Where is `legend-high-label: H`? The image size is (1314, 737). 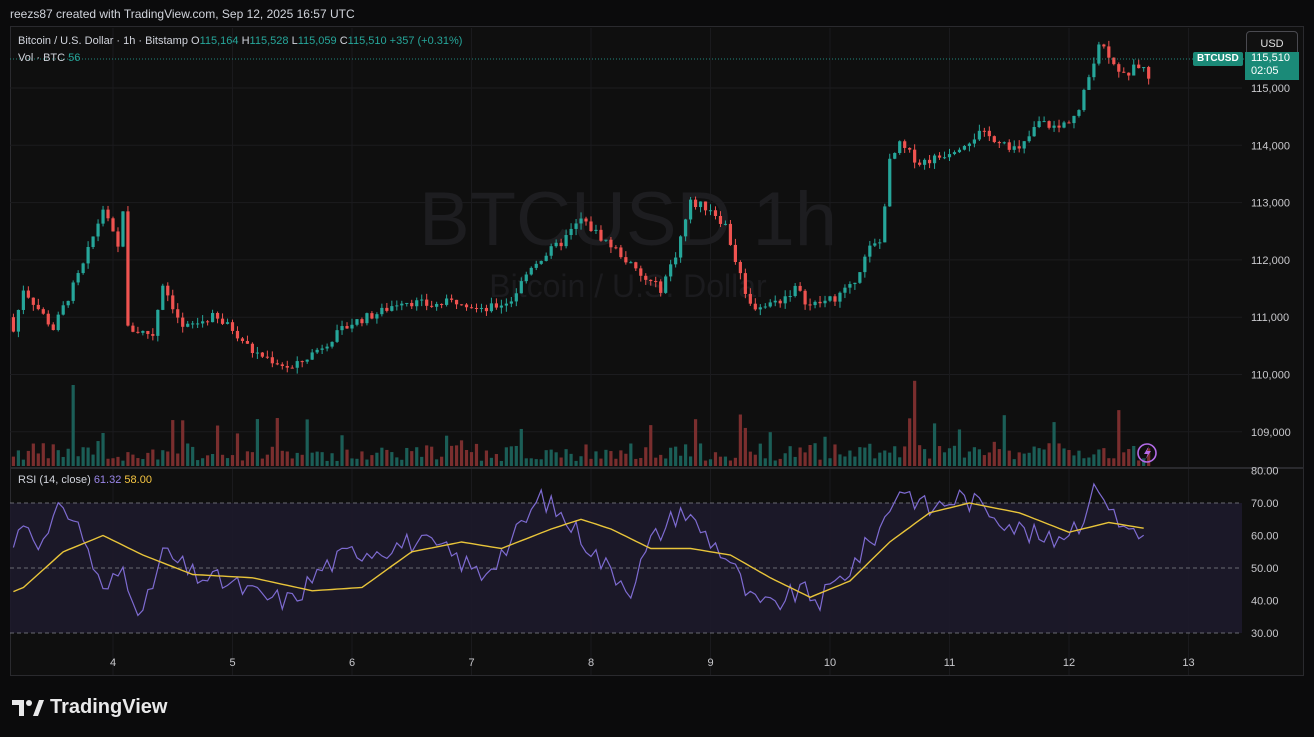
legend-high-label: H is located at coordinates (245, 41).